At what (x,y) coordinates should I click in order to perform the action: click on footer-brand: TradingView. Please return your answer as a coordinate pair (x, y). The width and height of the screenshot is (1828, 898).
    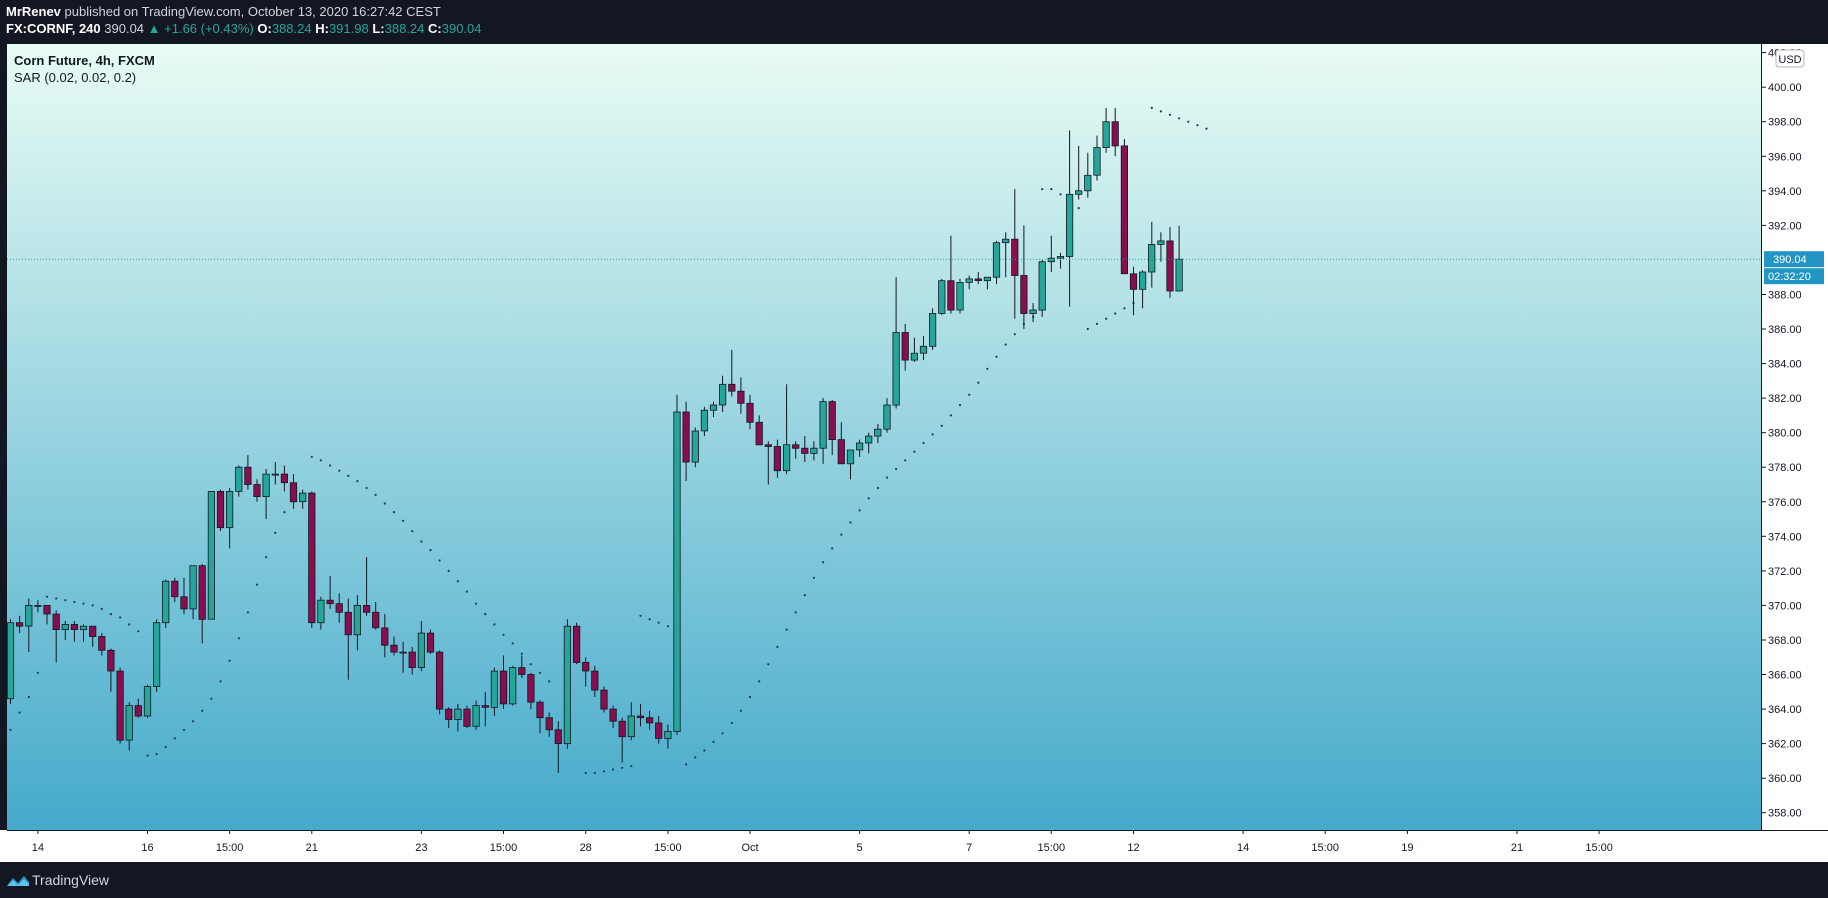
    Looking at the image, I should click on (71, 880).